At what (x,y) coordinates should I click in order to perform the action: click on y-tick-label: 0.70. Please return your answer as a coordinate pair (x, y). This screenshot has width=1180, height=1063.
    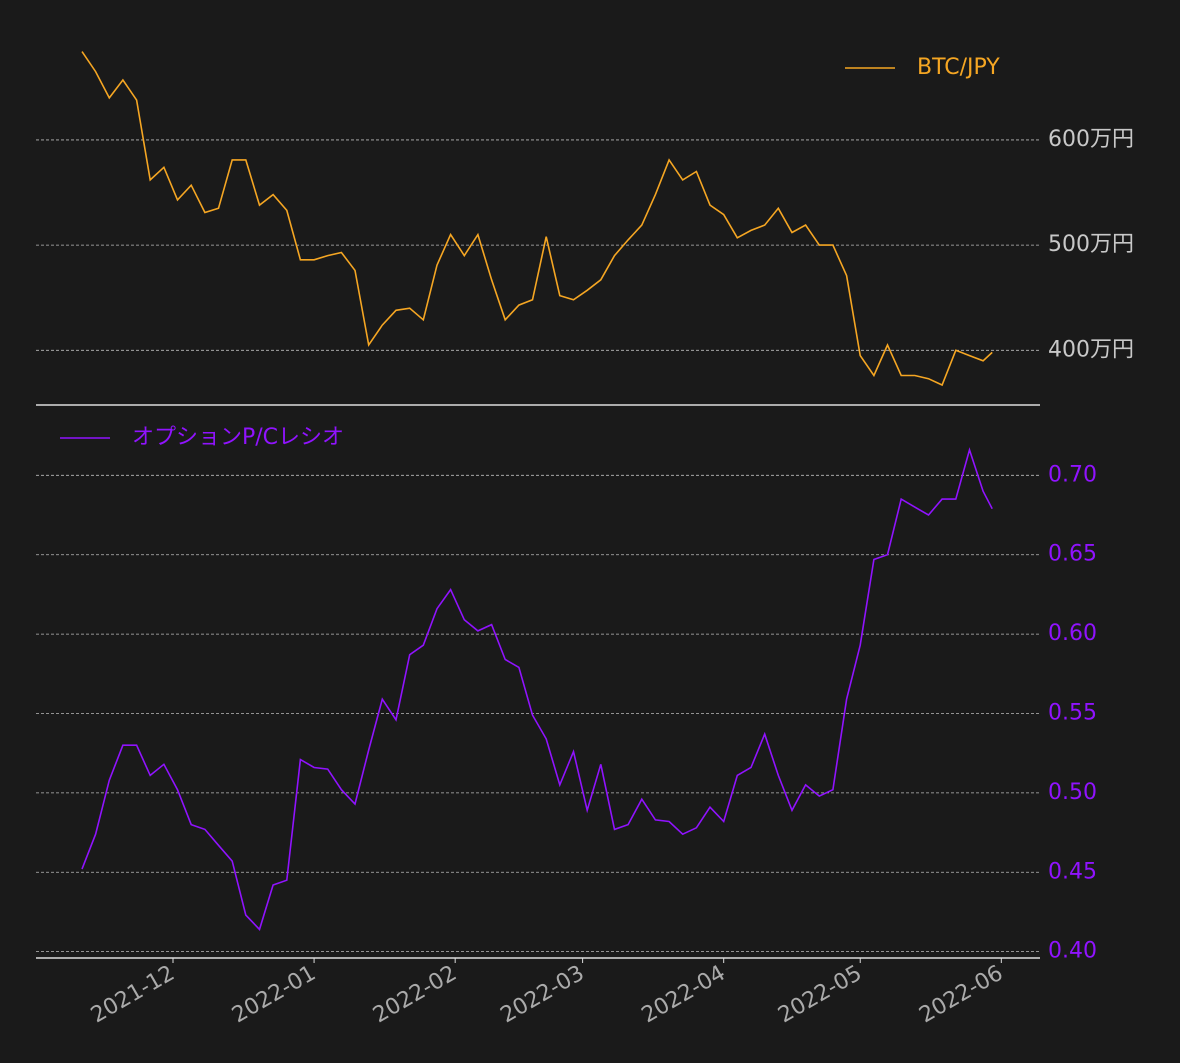
    Looking at the image, I should click on (1072, 474).